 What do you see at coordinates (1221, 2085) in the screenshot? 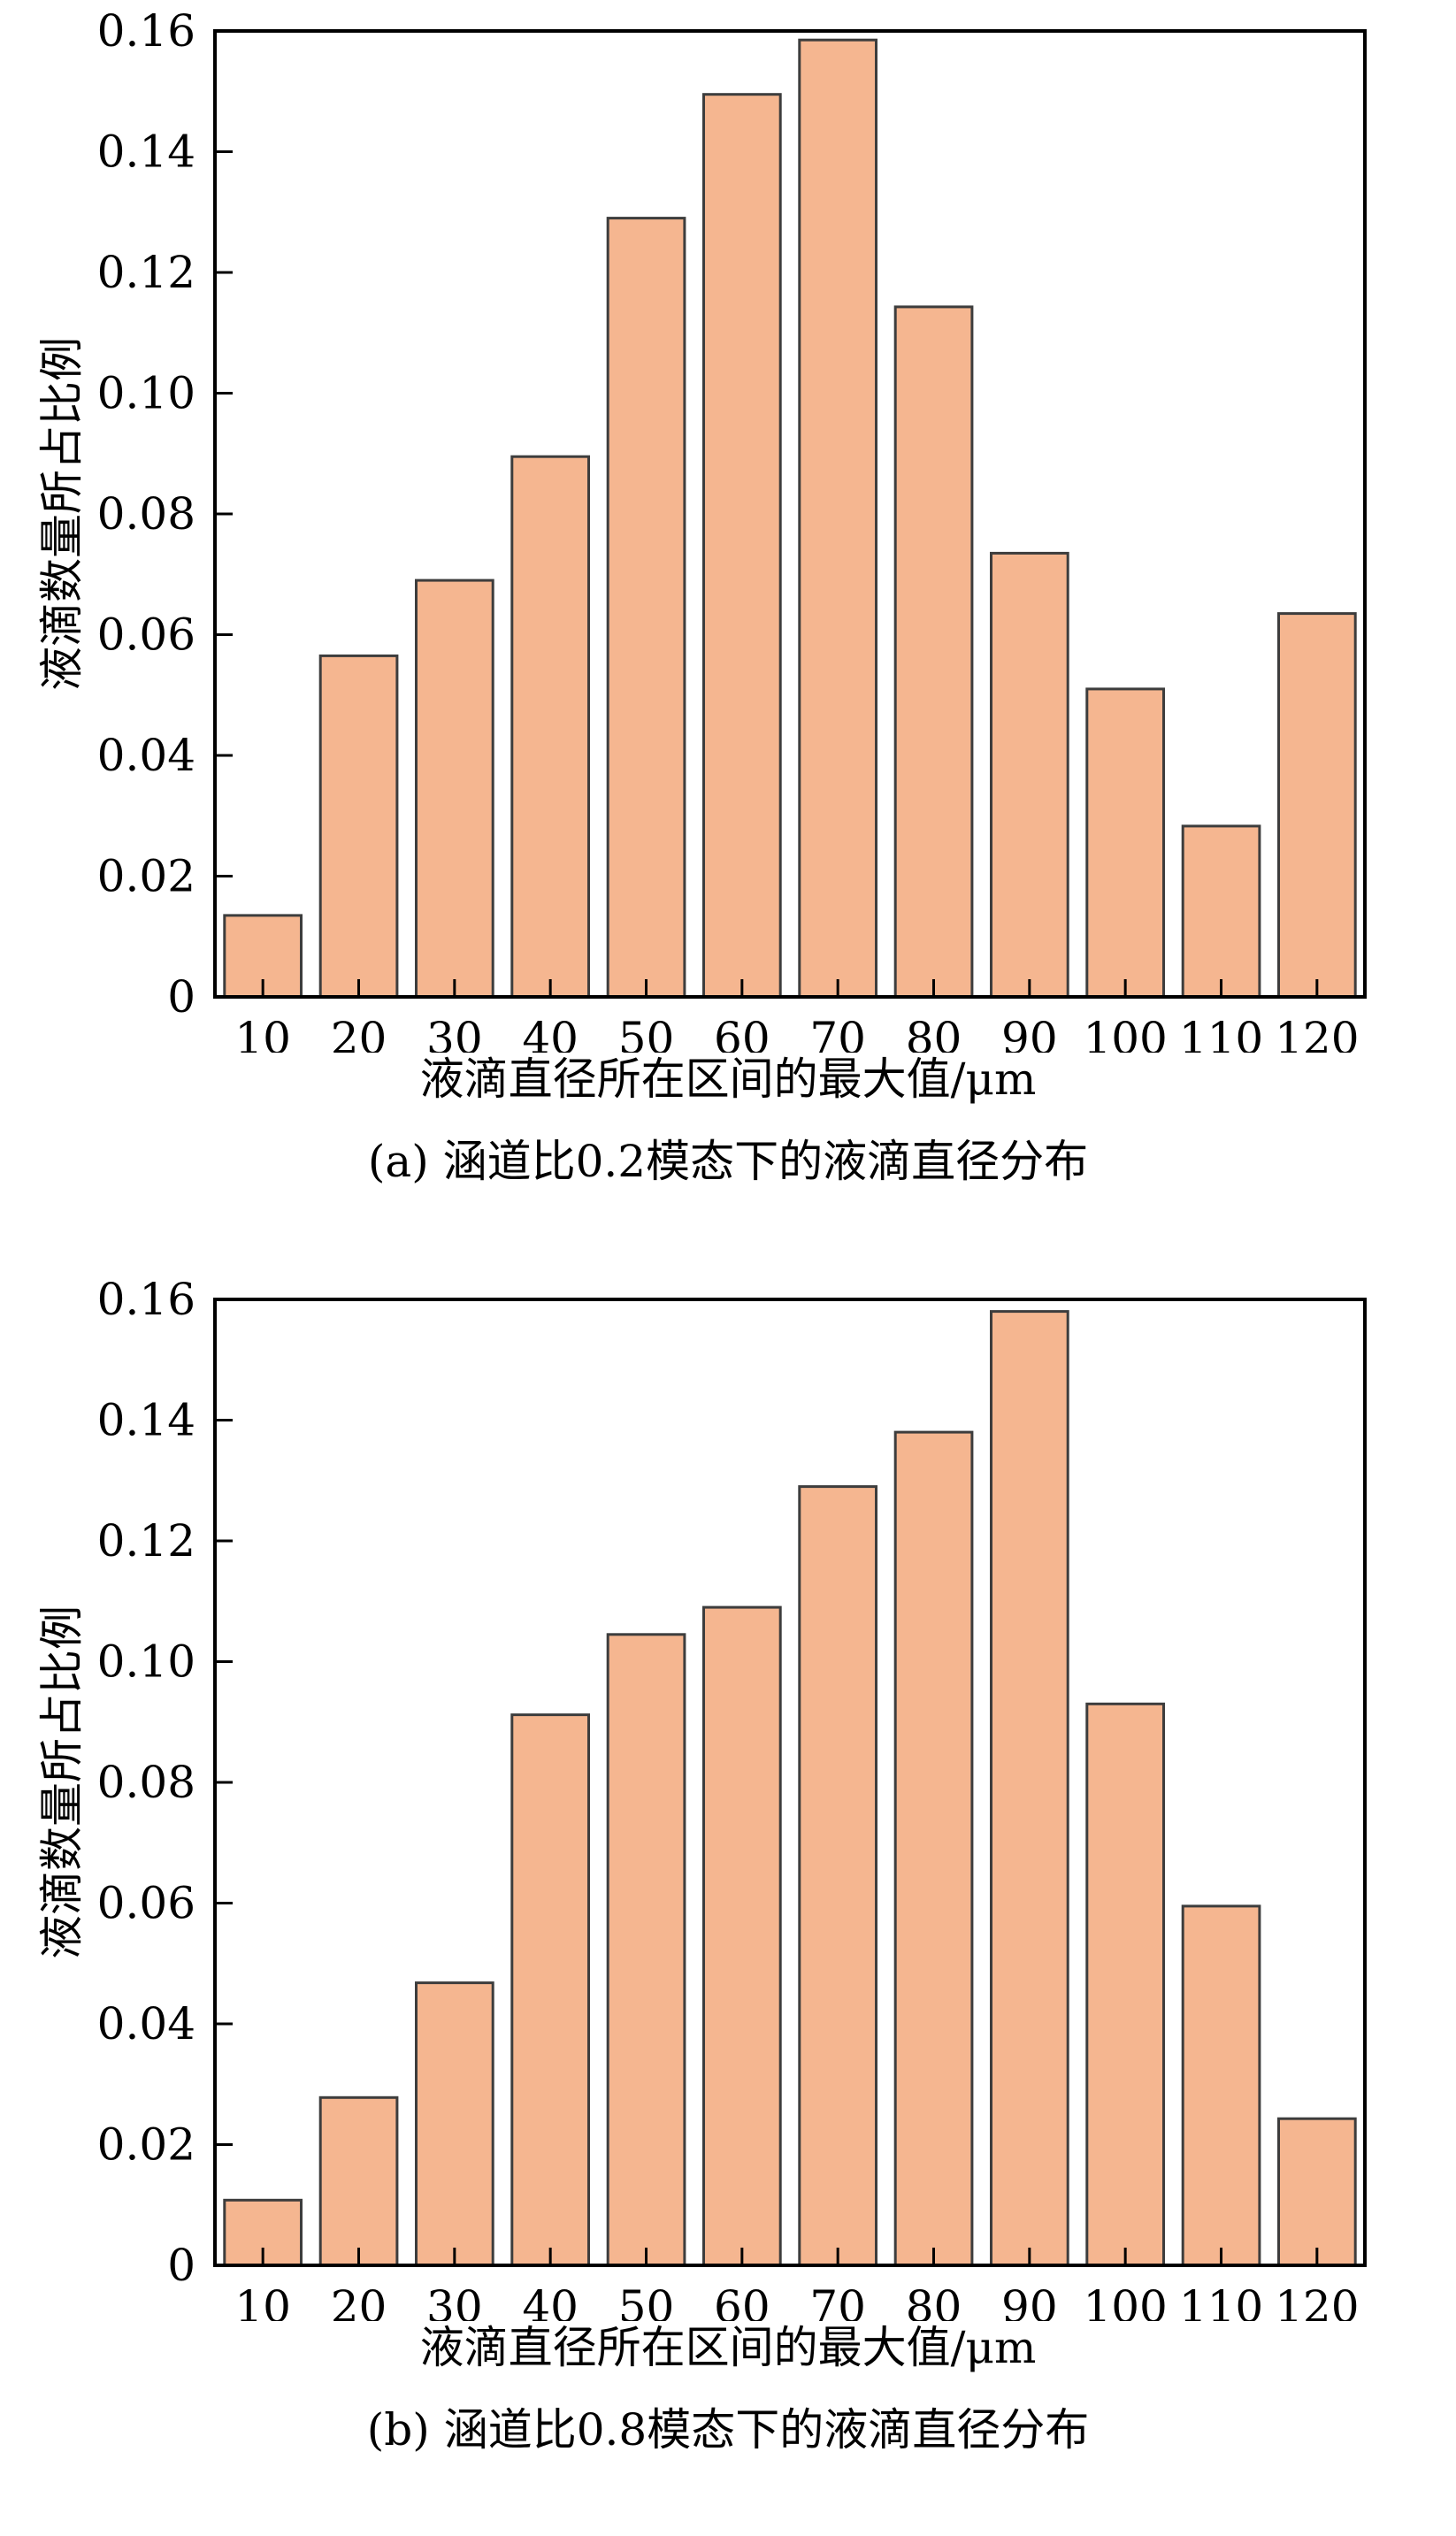
I see `bar-110-b` at bounding box center [1221, 2085].